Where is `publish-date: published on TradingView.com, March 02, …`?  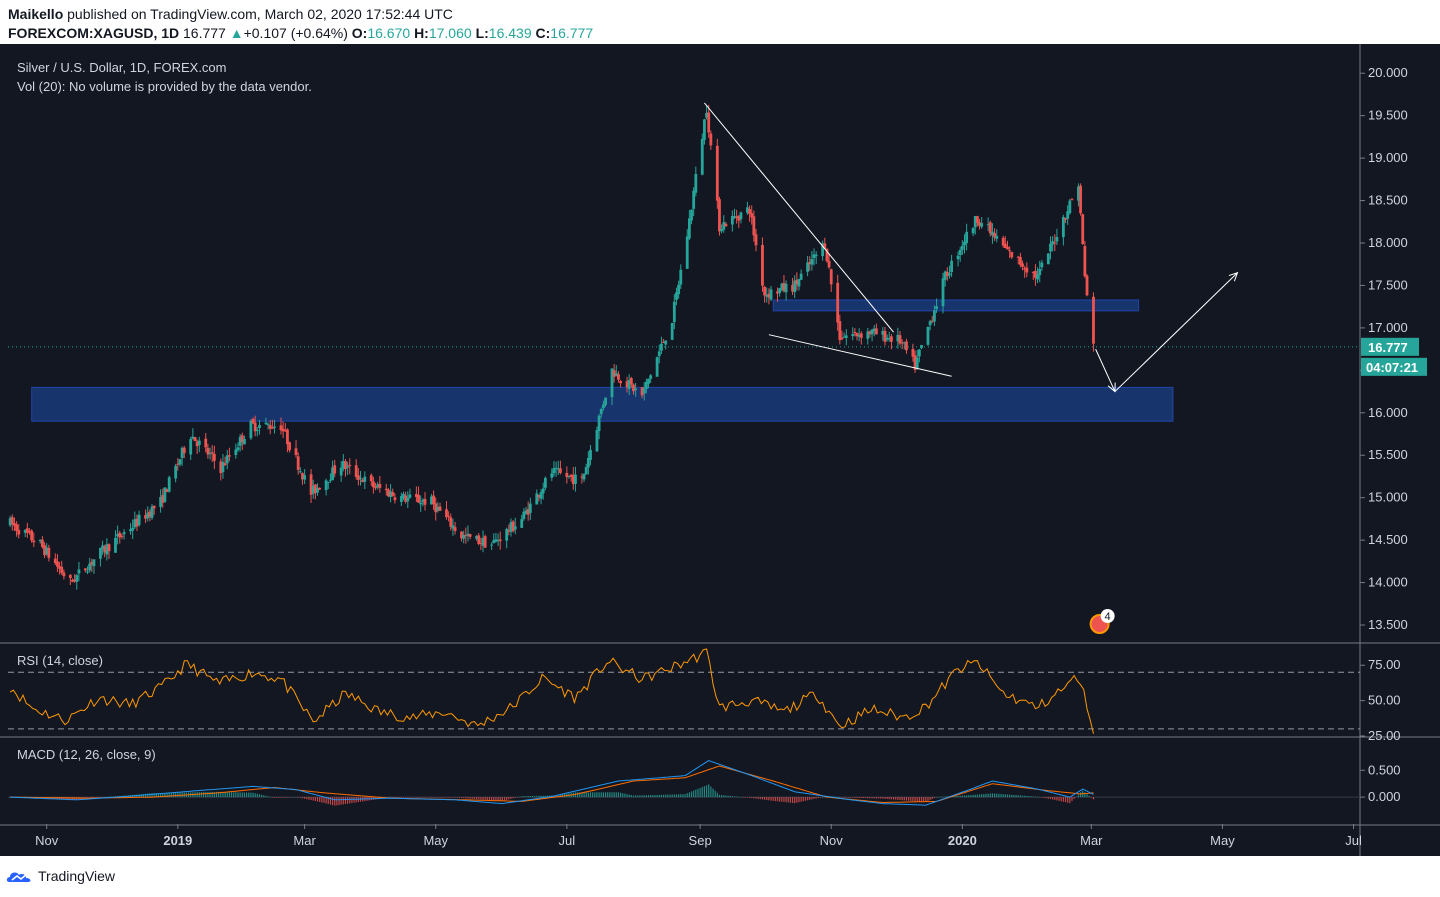
publish-date: published on TradingView.com, March 02, … is located at coordinates (260, 14).